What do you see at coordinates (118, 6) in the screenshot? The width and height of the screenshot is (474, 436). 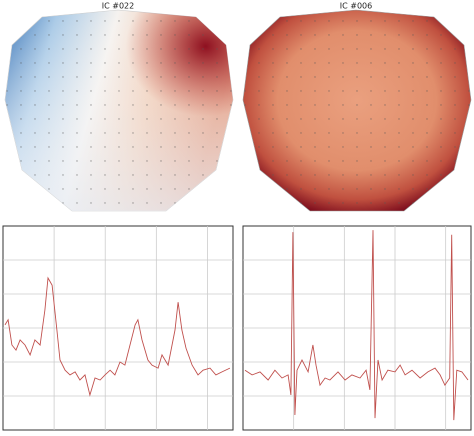 I see `map-title: IC #022` at bounding box center [118, 6].